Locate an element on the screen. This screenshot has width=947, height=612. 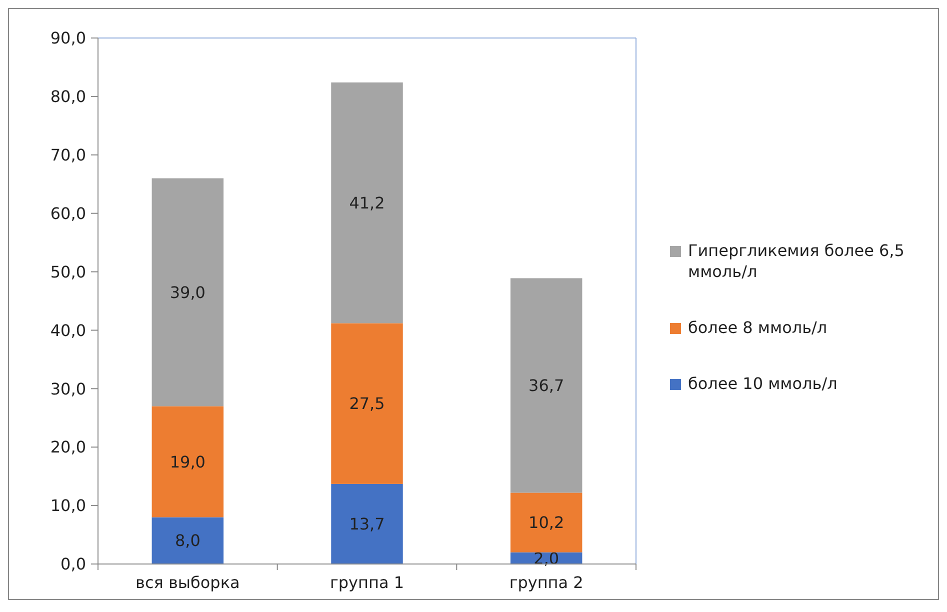
legend-label: более 10 ммоль/л is located at coordinates (763, 383).